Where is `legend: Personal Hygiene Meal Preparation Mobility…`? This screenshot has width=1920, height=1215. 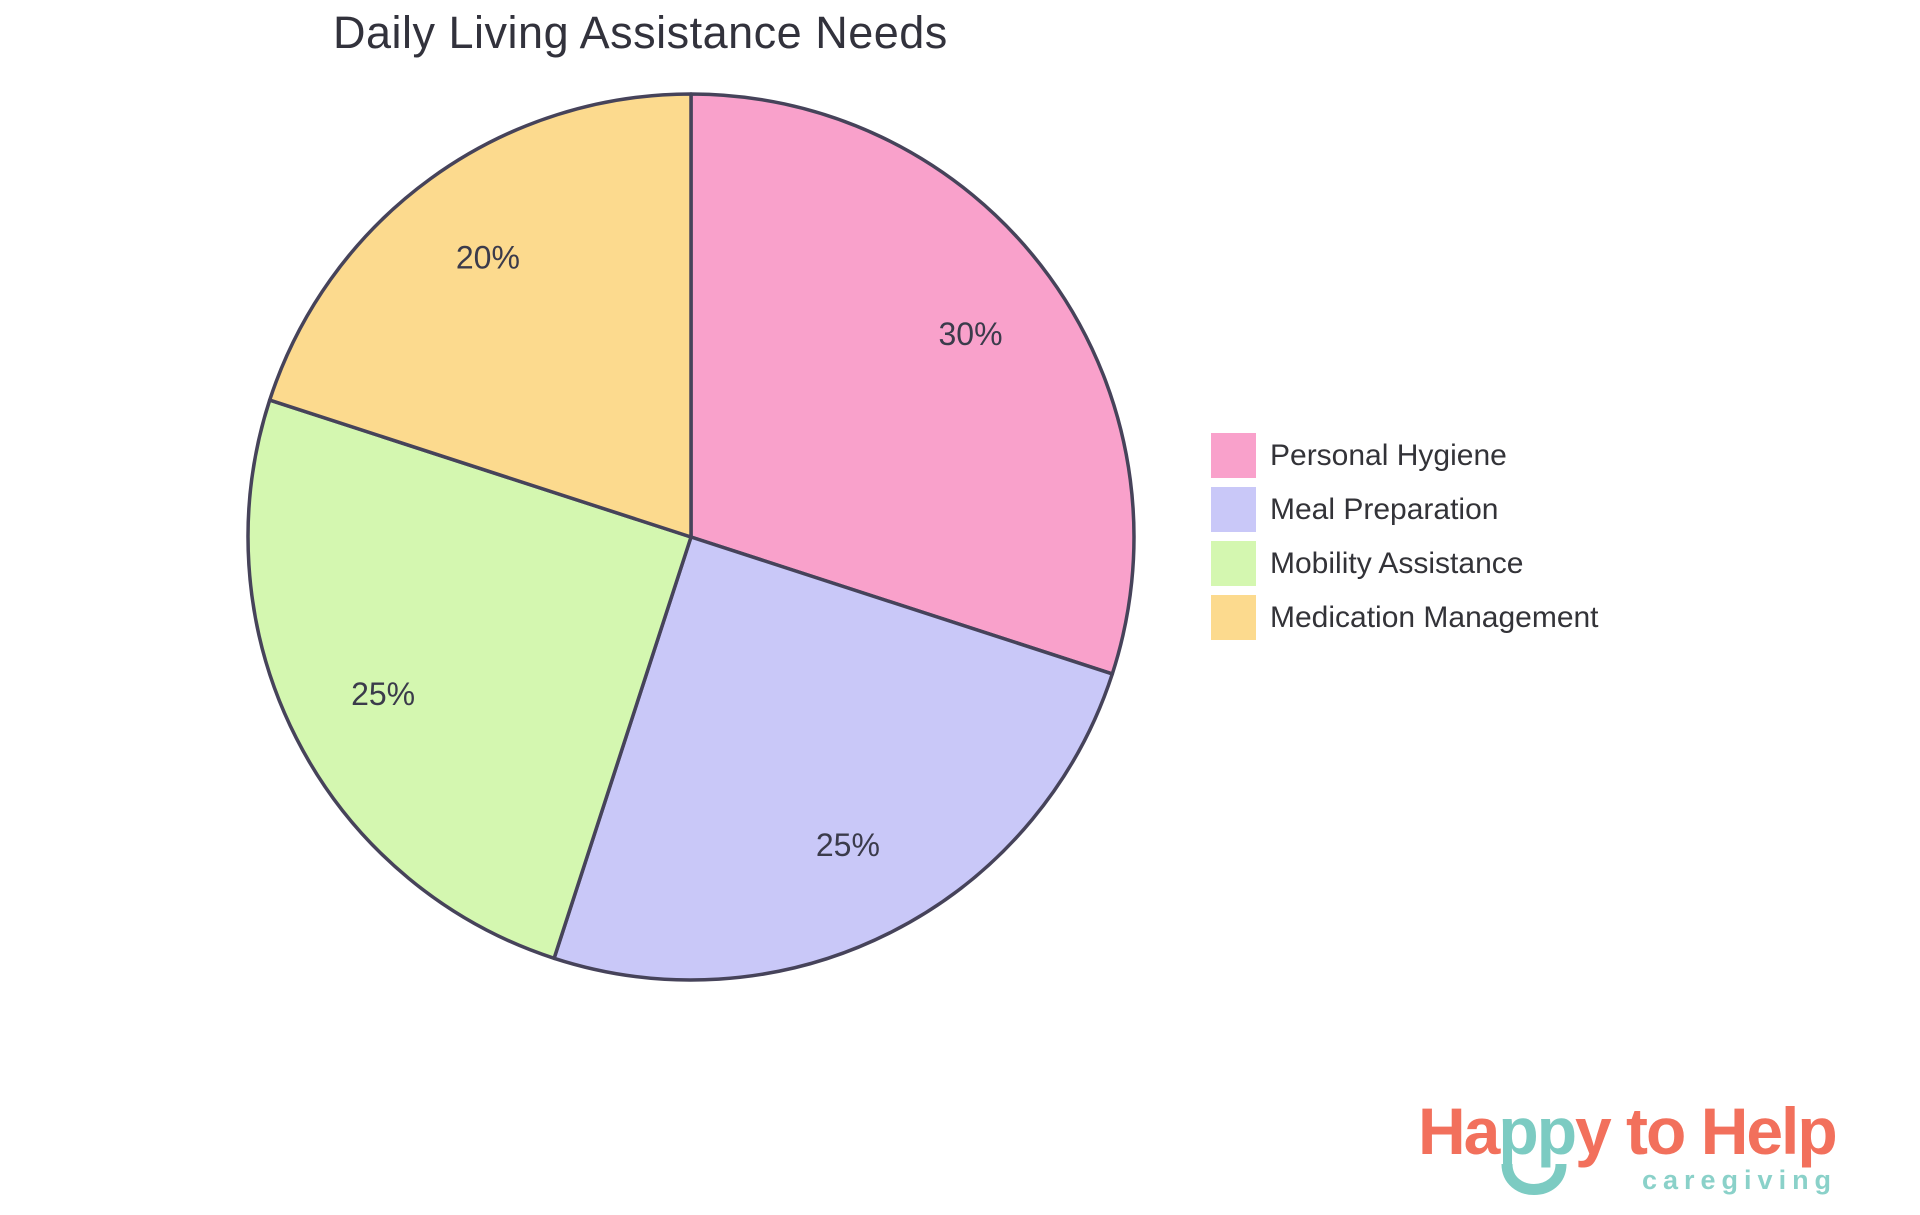 legend: Personal Hygiene Meal Preparation Mobility… is located at coordinates (1405, 536).